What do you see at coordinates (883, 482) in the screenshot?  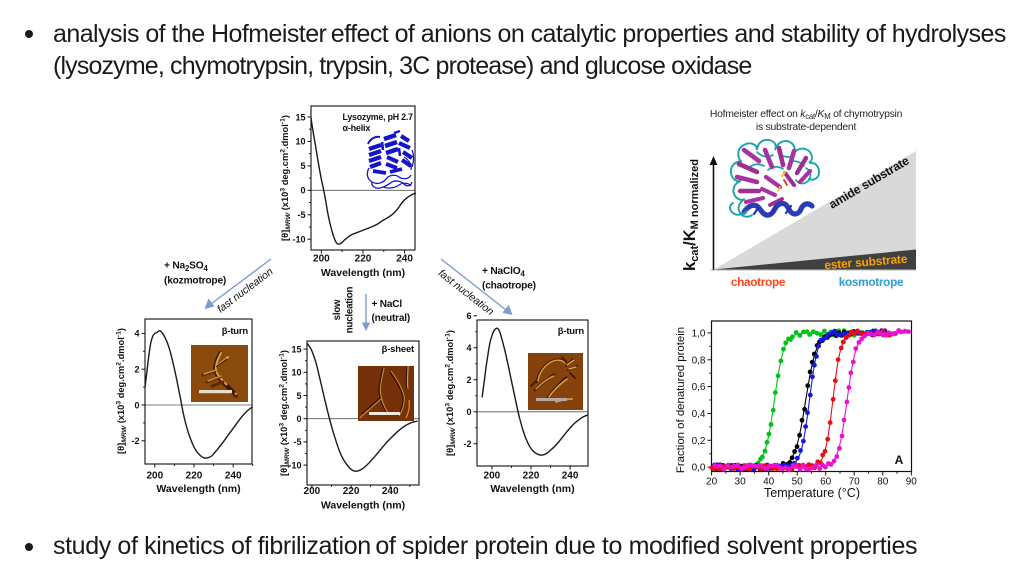 I see `svg-text: 80` at bounding box center [883, 482].